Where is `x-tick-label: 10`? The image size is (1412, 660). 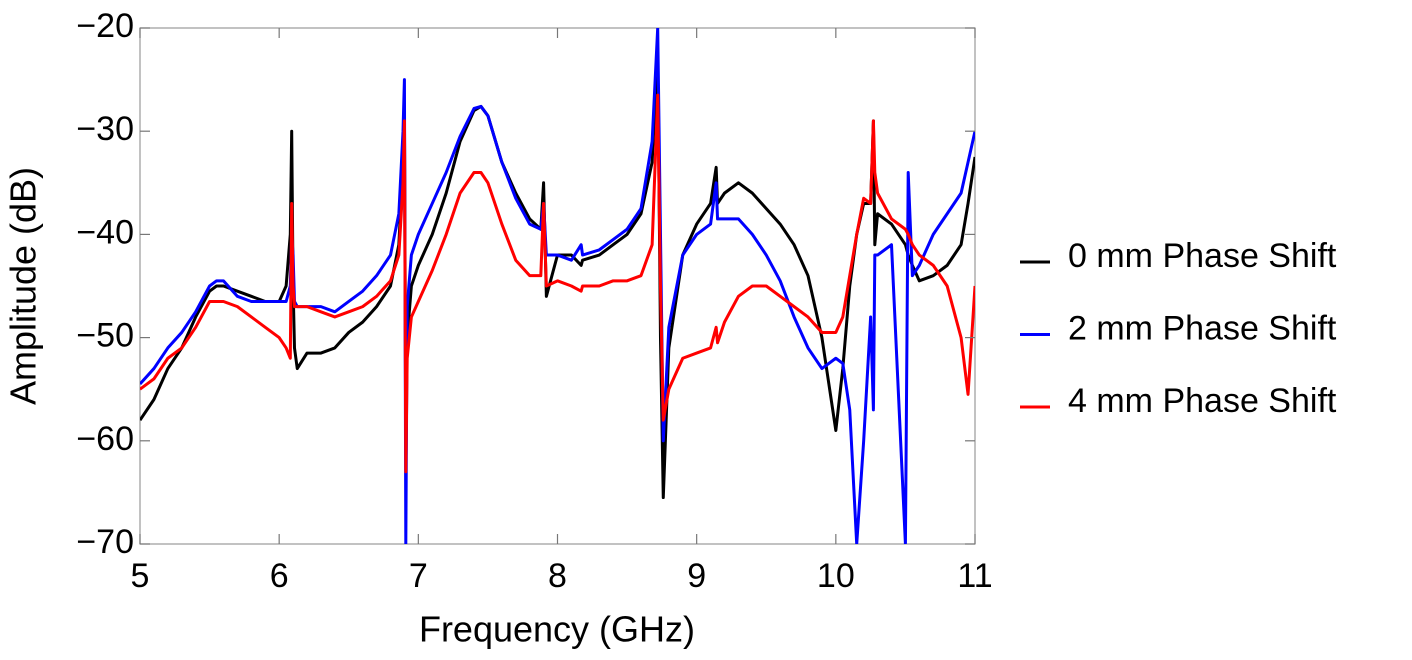
x-tick-label: 10 is located at coordinates (836, 576).